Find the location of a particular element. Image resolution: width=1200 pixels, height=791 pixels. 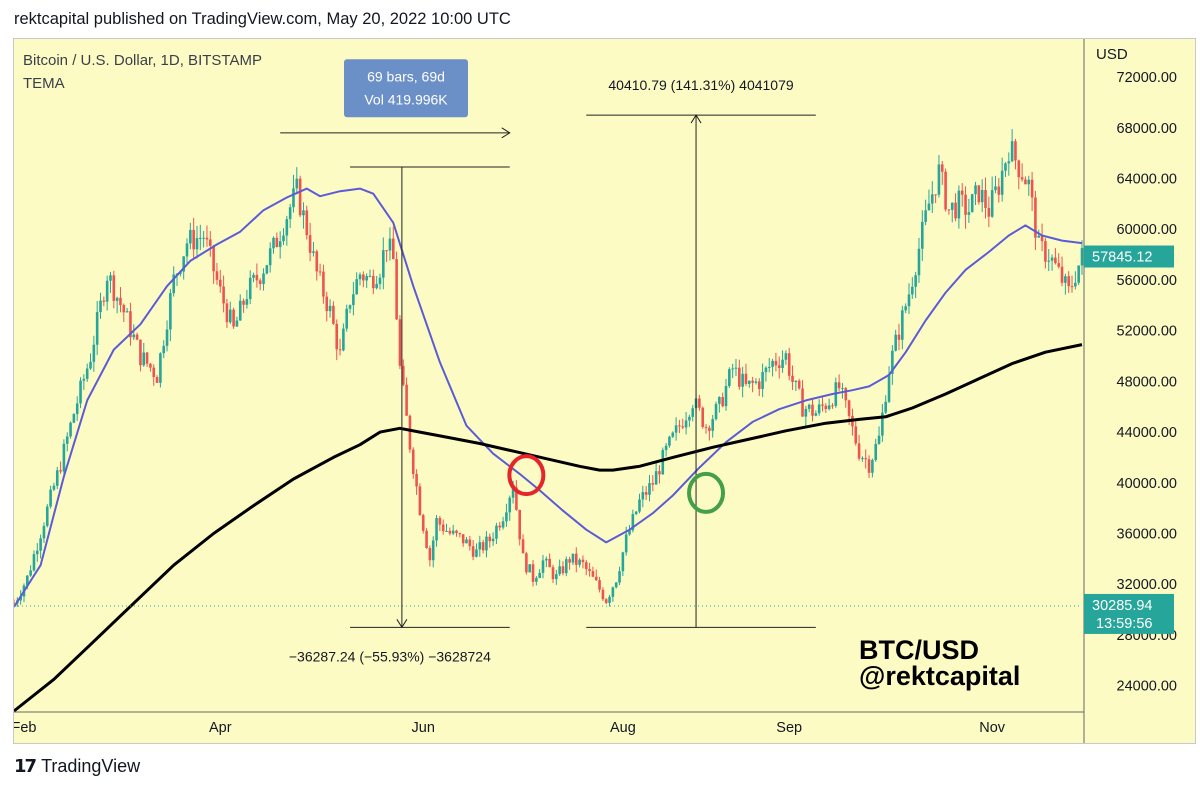

drop-measure-label: −36287.24 (−55.93%) −3628724 is located at coordinates (390, 656).